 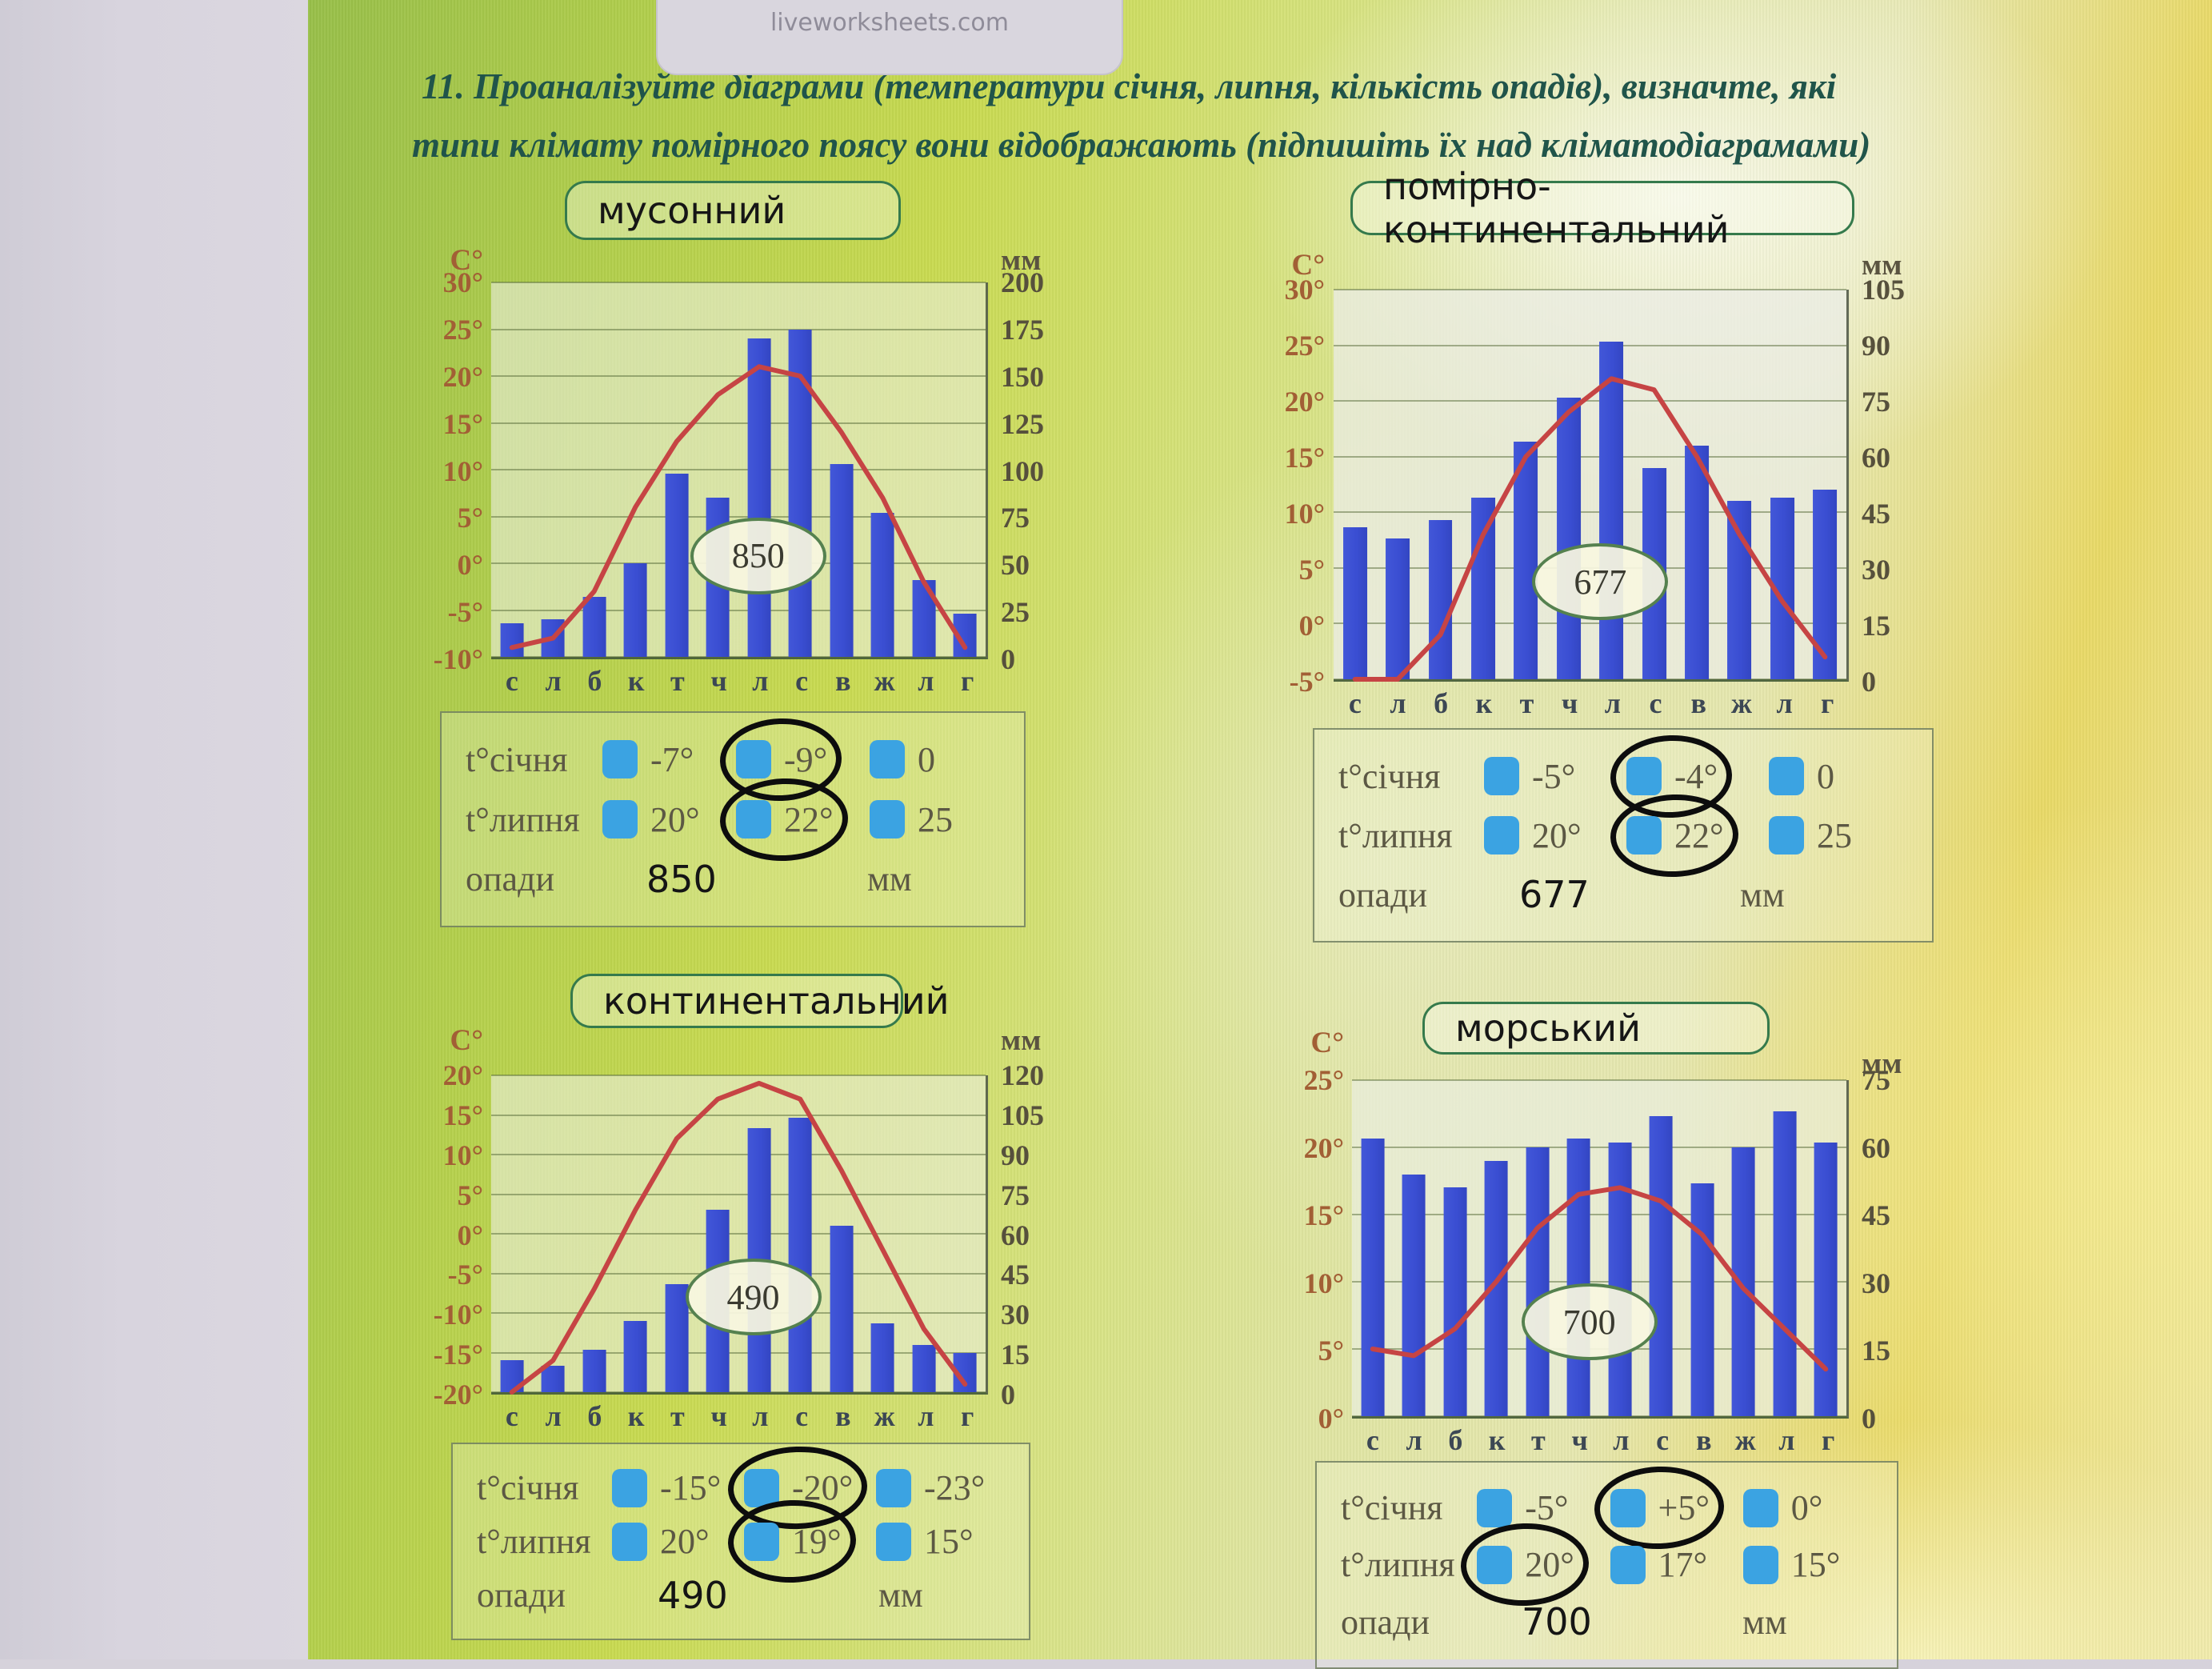 I want to click on answer-option: -7°, so click(x=666, y=759).